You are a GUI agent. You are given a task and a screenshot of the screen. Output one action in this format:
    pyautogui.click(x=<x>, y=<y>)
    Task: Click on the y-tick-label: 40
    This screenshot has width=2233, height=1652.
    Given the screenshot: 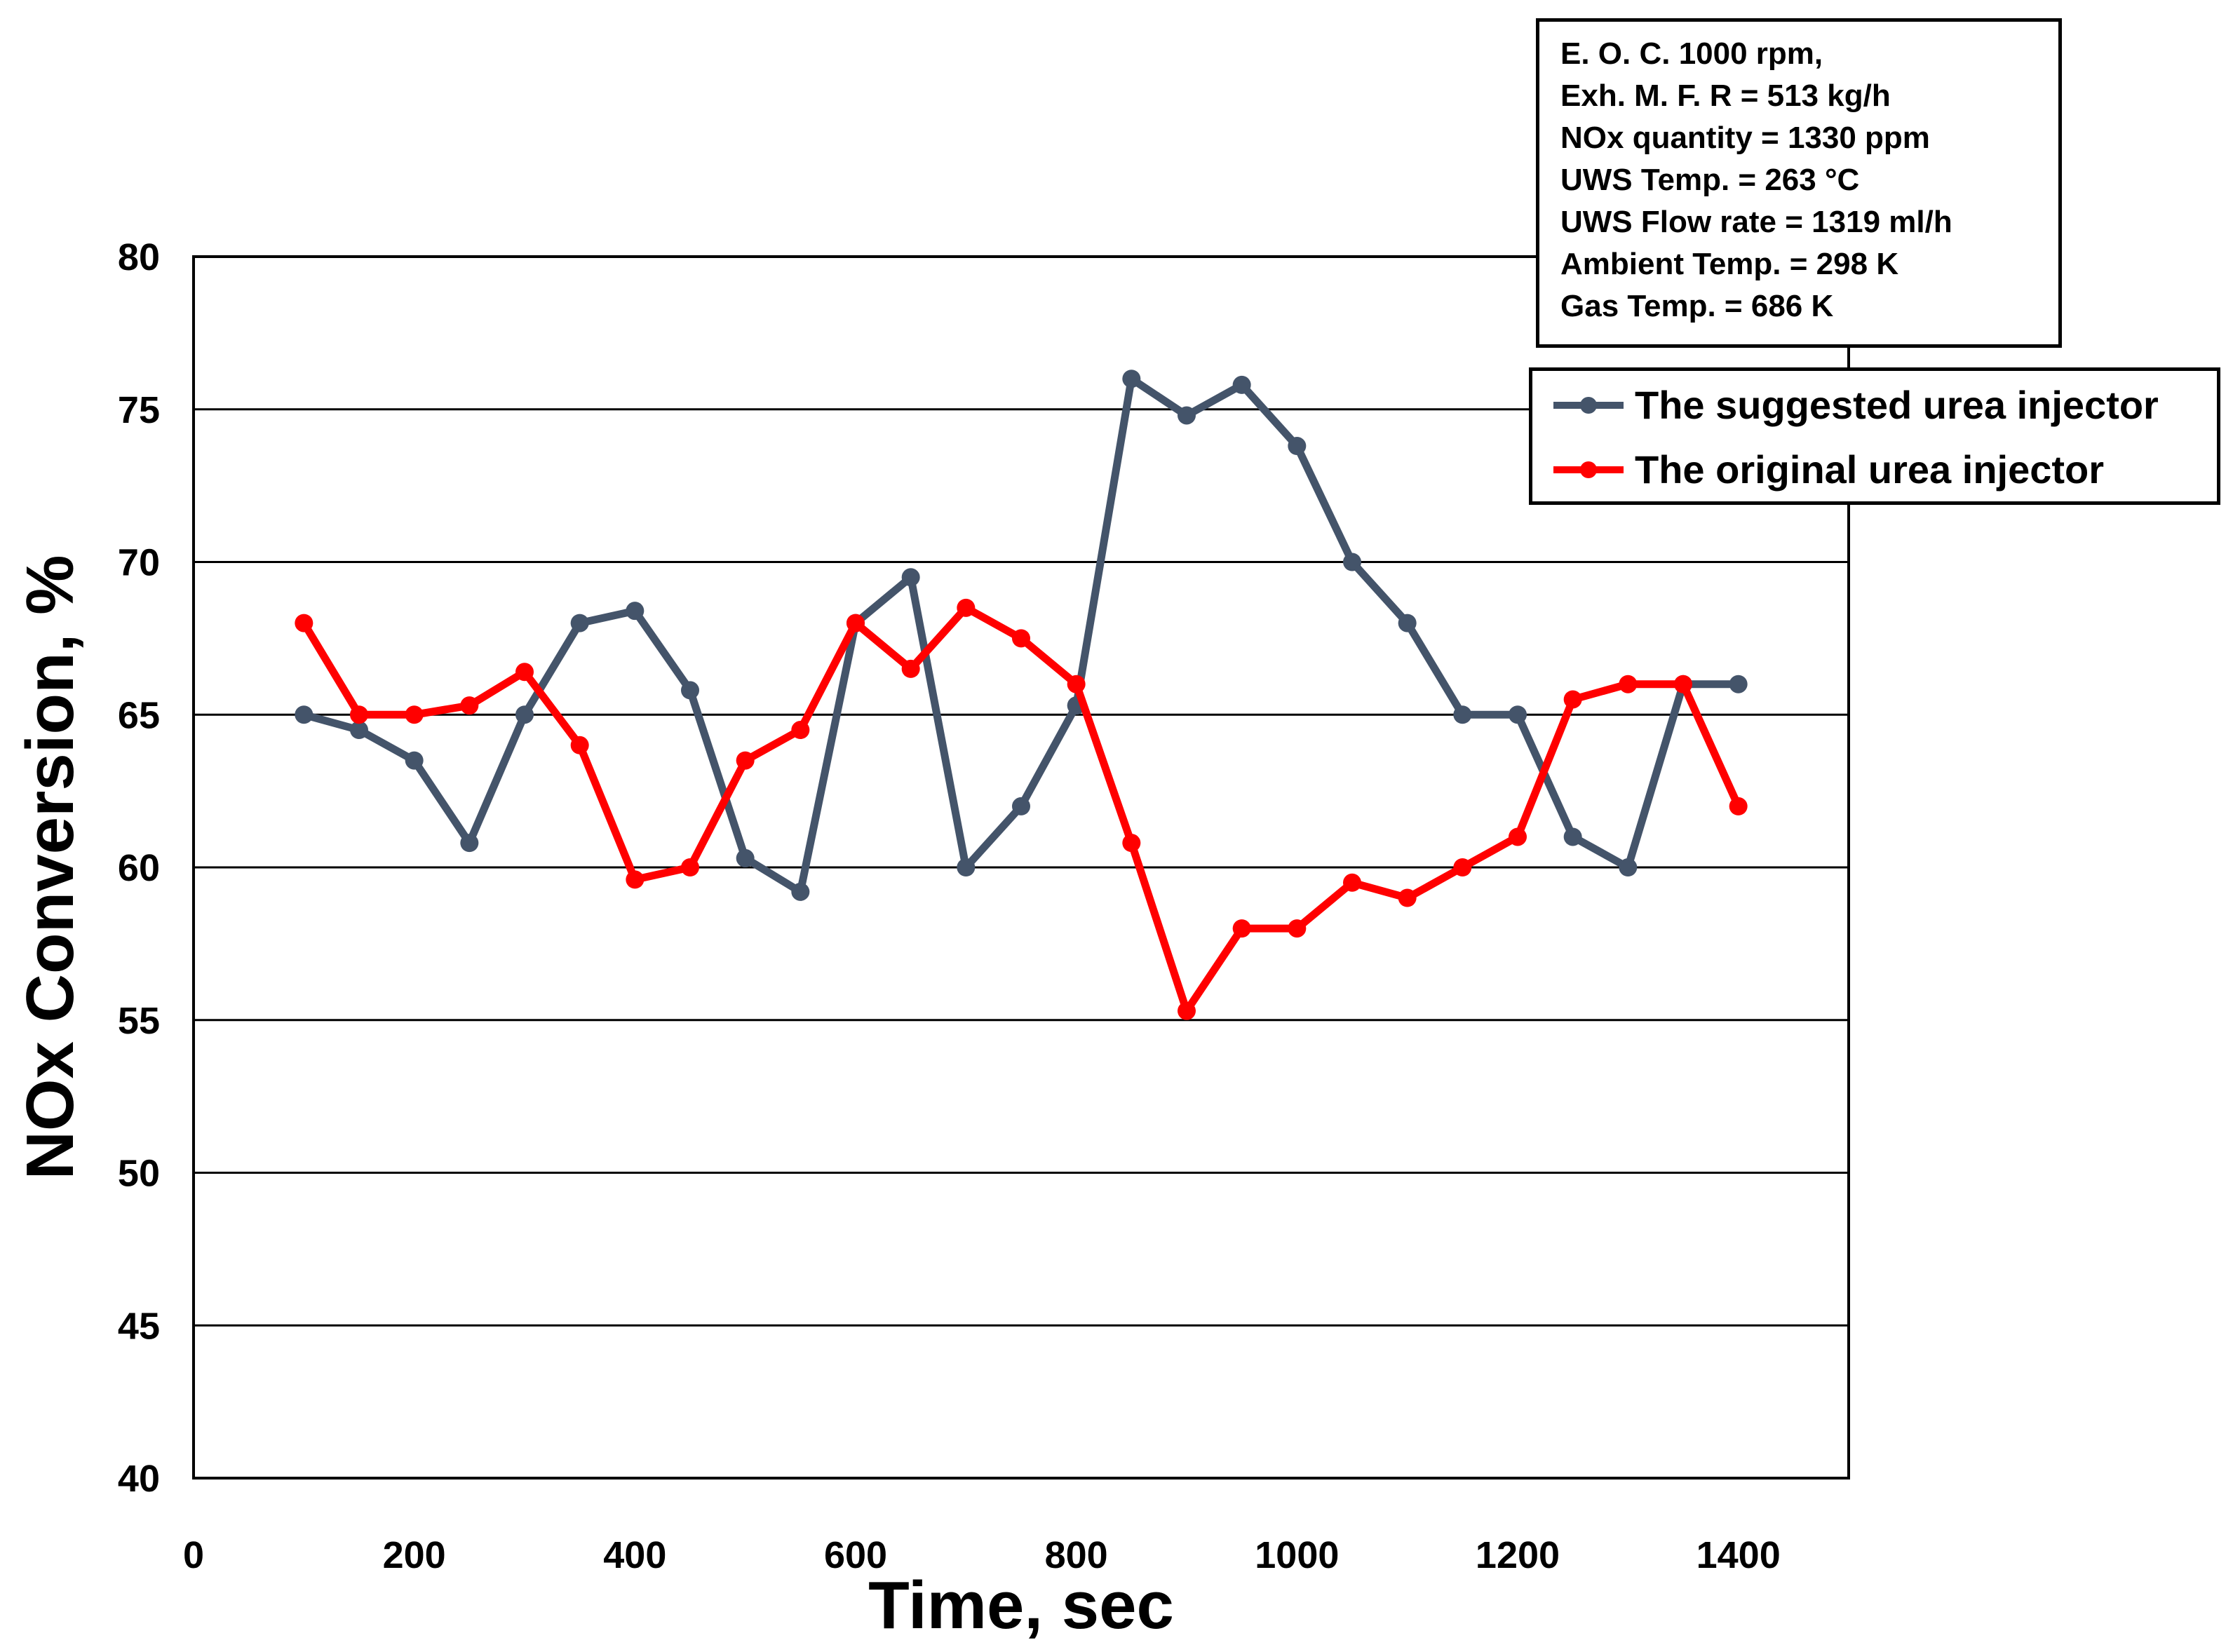 What is the action you would take?
    pyautogui.click(x=139, y=1479)
    